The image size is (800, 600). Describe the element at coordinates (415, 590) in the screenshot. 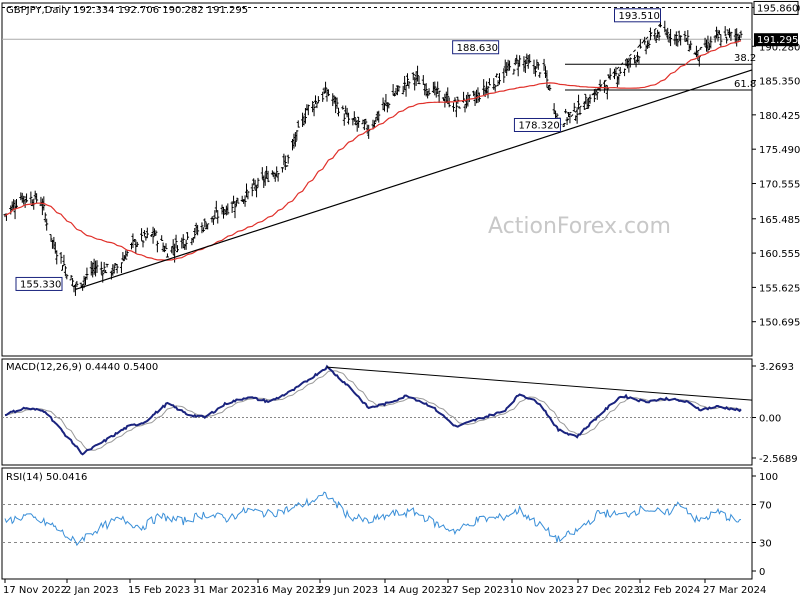

I see `x-tick-label: 14 Aug 2023` at that location.